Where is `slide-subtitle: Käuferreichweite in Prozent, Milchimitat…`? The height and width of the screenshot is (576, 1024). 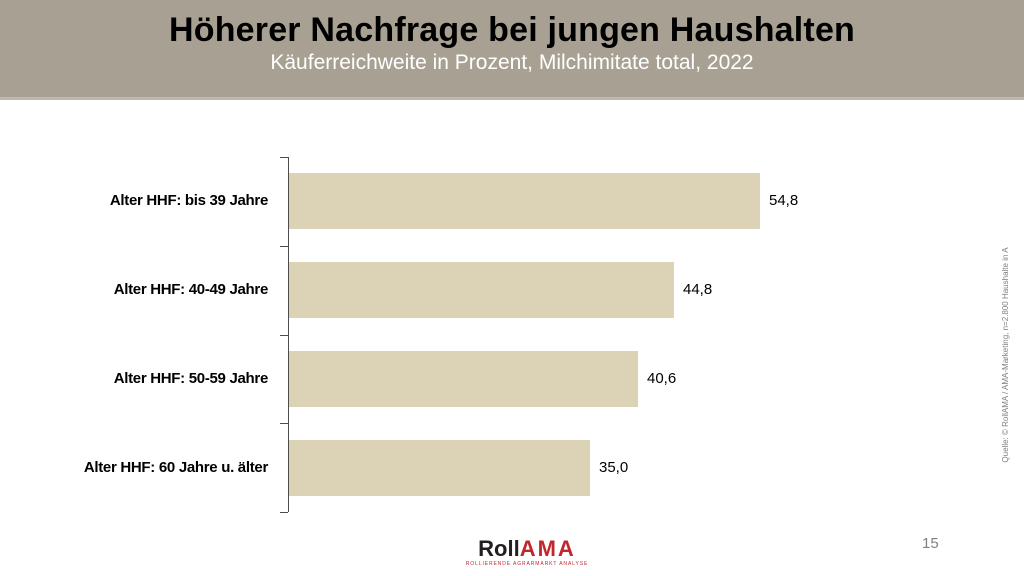
slide-subtitle: Käuferreichweite in Prozent, Milchimitat… is located at coordinates (512, 62).